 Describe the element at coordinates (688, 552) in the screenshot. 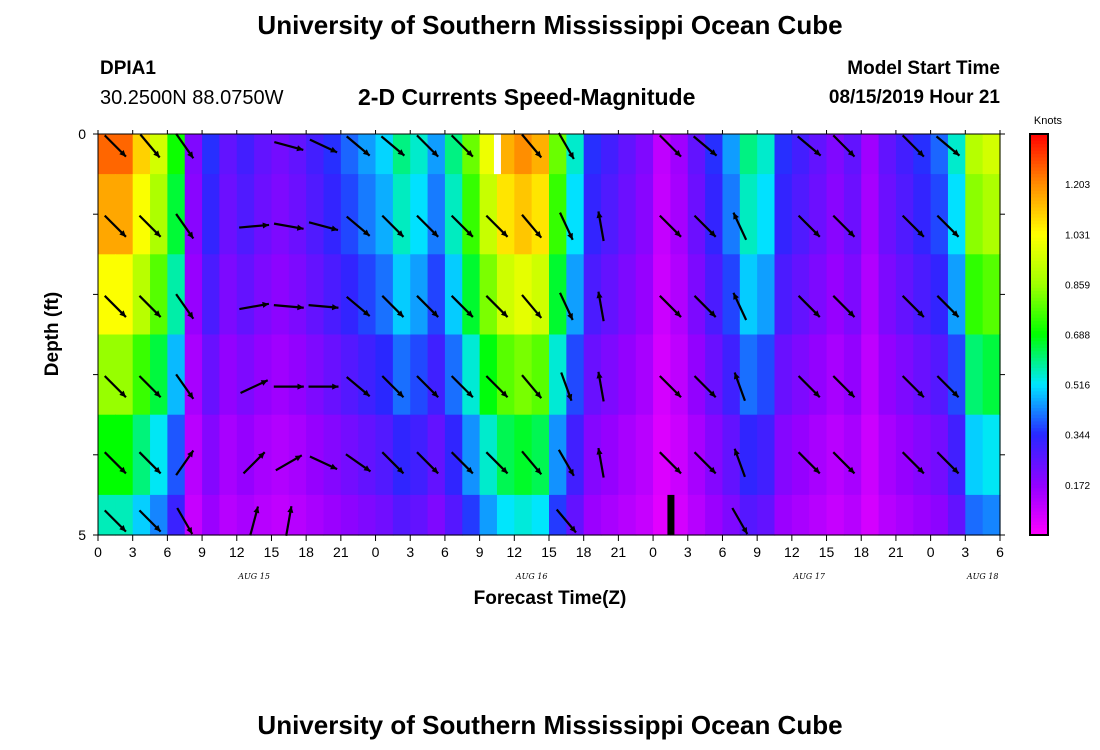

I see `x-tick-label: 3` at that location.